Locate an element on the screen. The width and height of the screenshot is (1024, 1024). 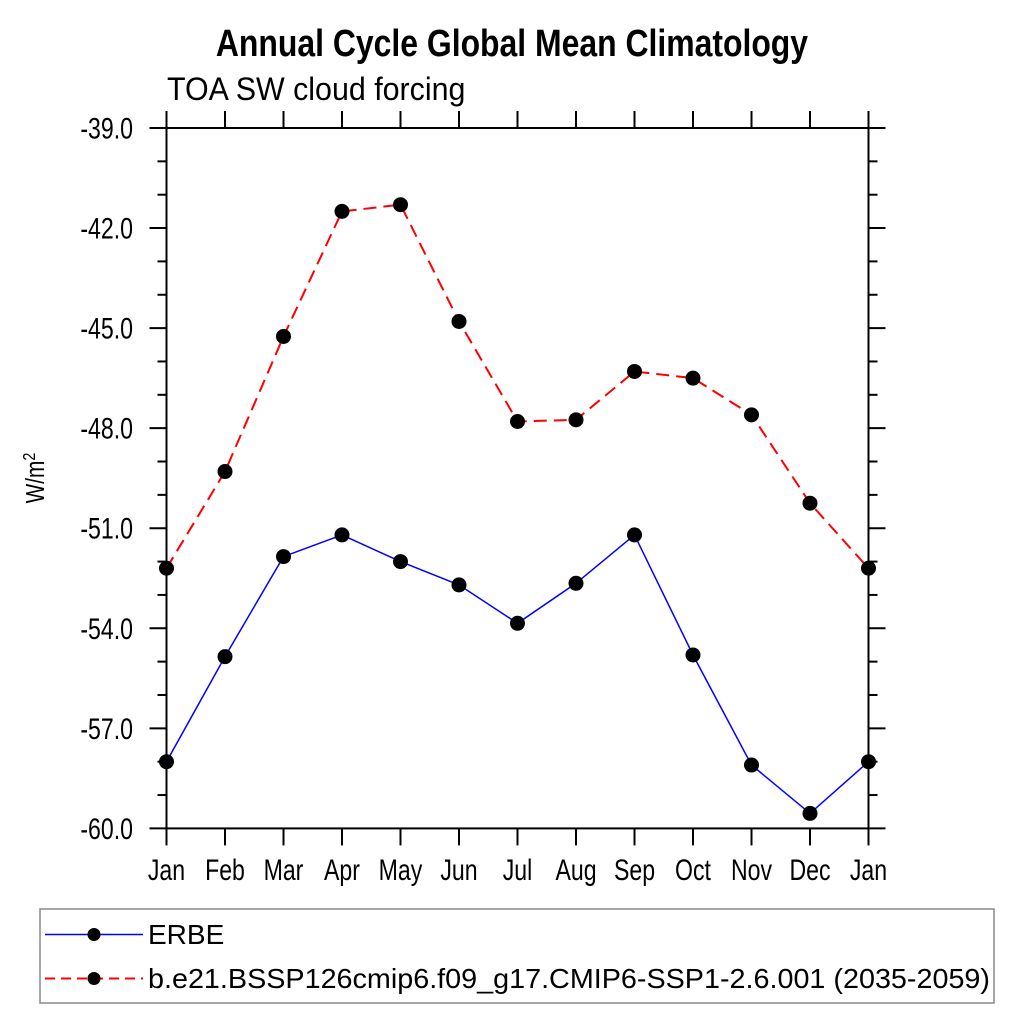
x-tick-label: Apr is located at coordinates (342, 870).